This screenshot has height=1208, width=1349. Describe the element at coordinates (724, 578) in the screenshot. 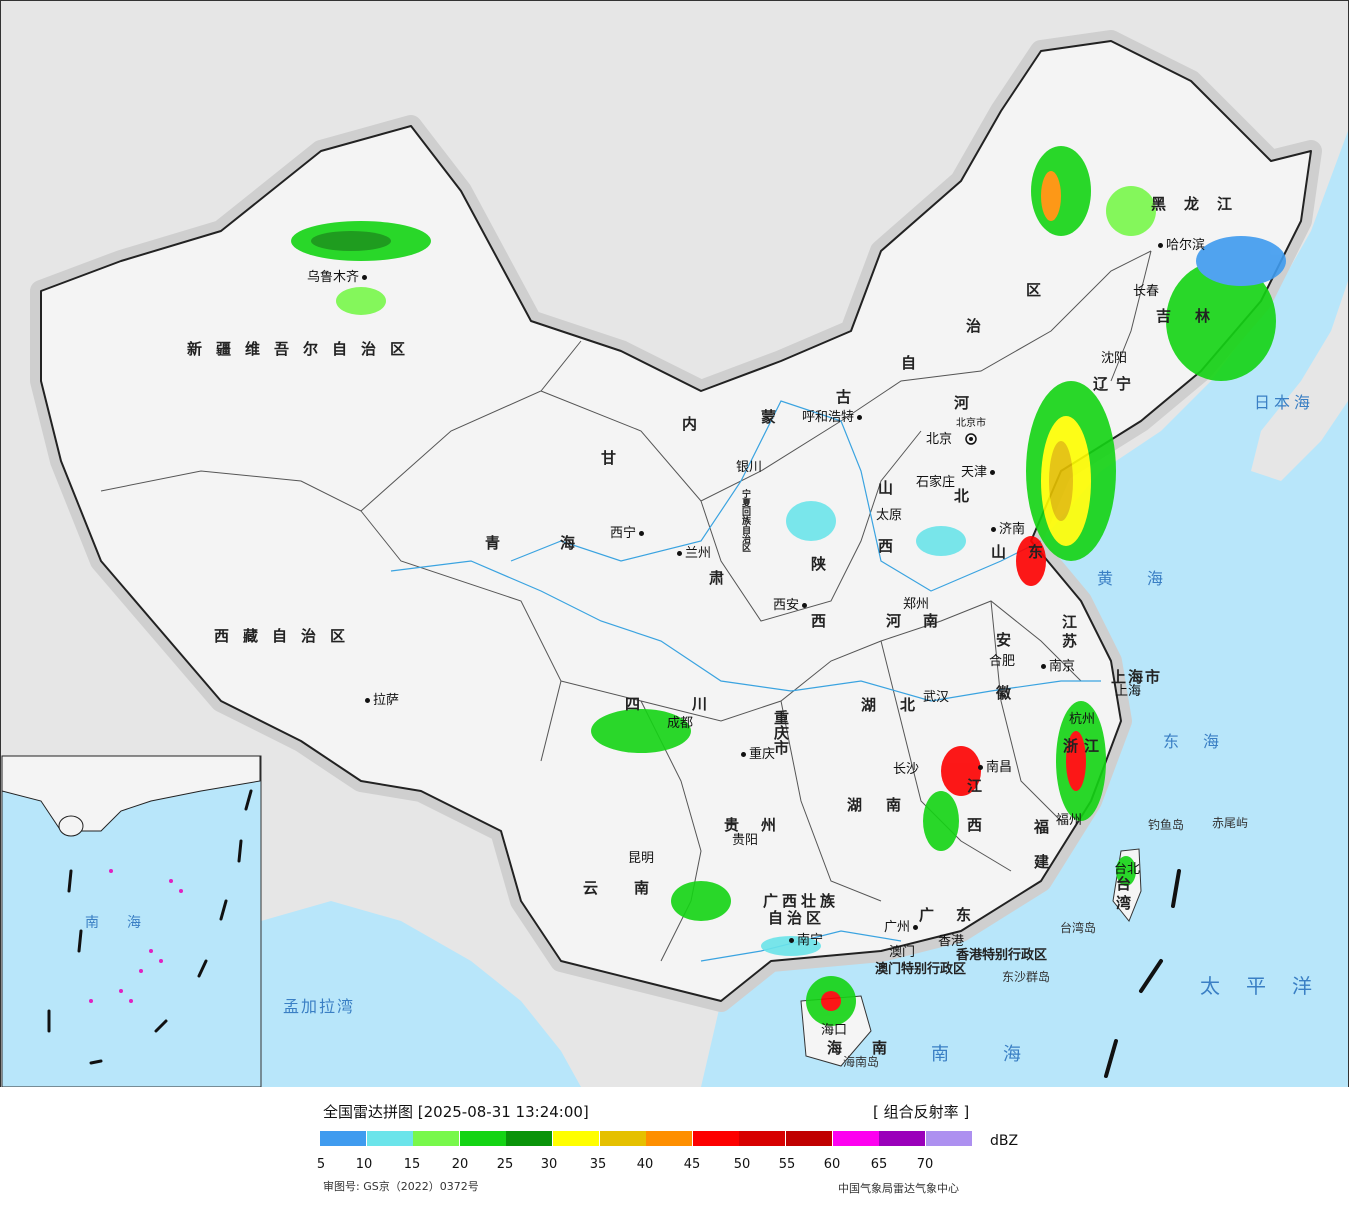

I see `label-gansu-2: 肃` at that location.